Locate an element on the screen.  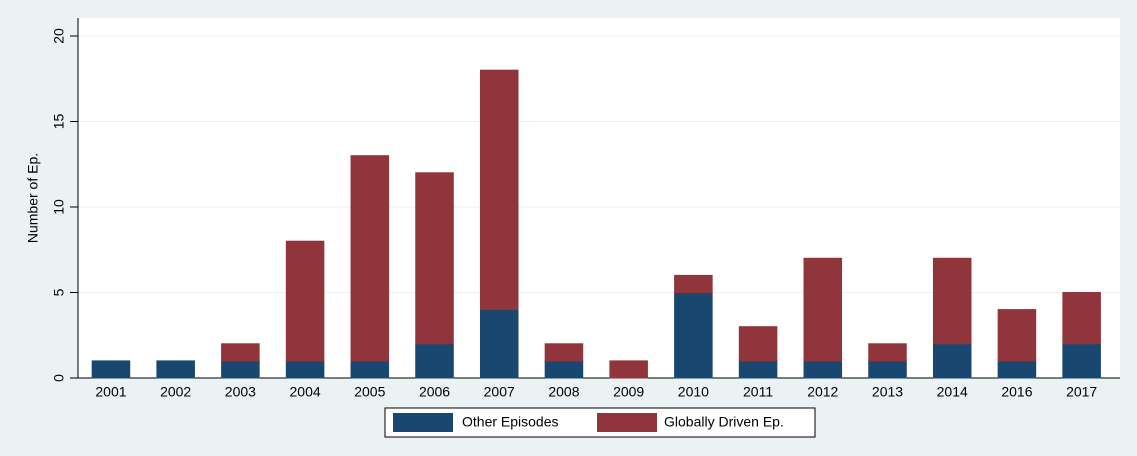
x-tick-label: 2010 is located at coordinates (693, 392).